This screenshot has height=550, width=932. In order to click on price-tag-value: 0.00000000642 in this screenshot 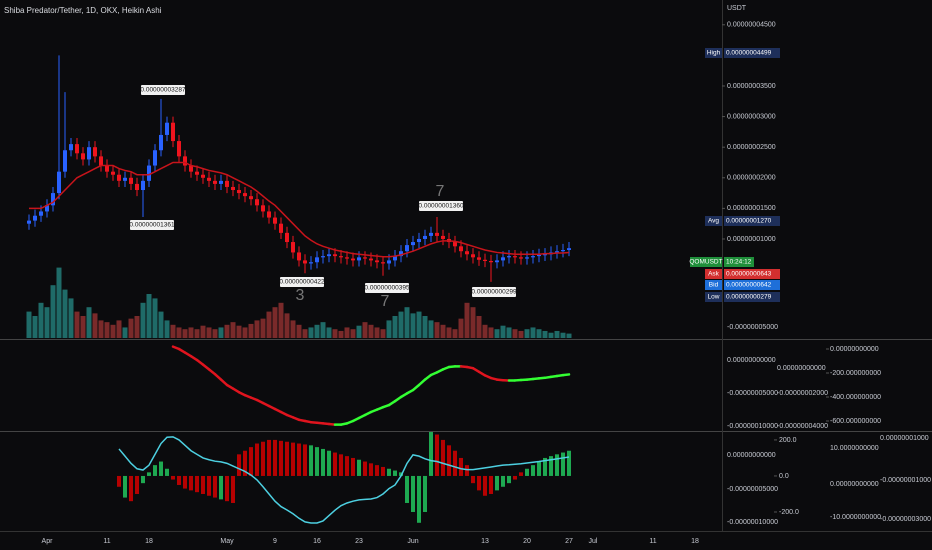, I will do `click(749, 285)`.